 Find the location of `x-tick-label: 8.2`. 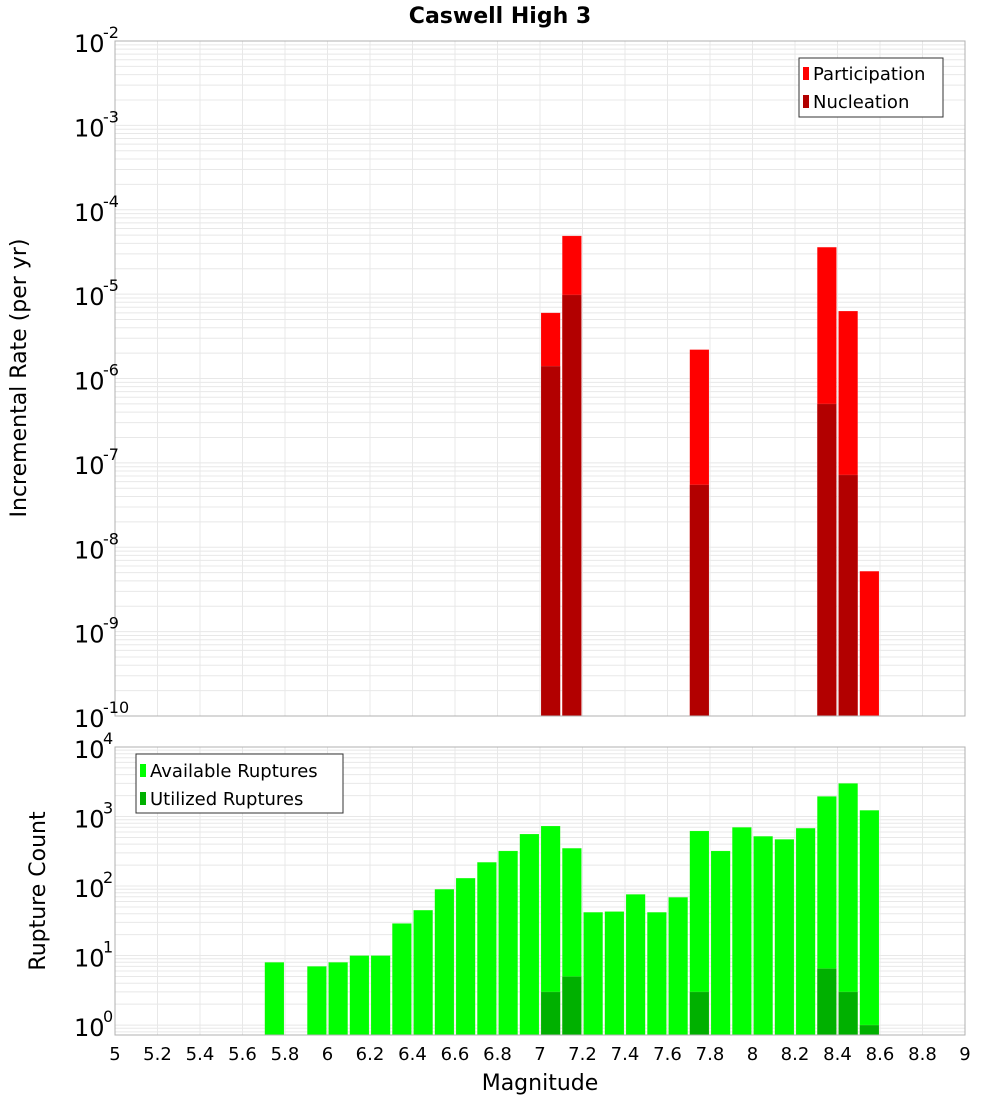

x-tick-label: 8.2 is located at coordinates (795, 1054).